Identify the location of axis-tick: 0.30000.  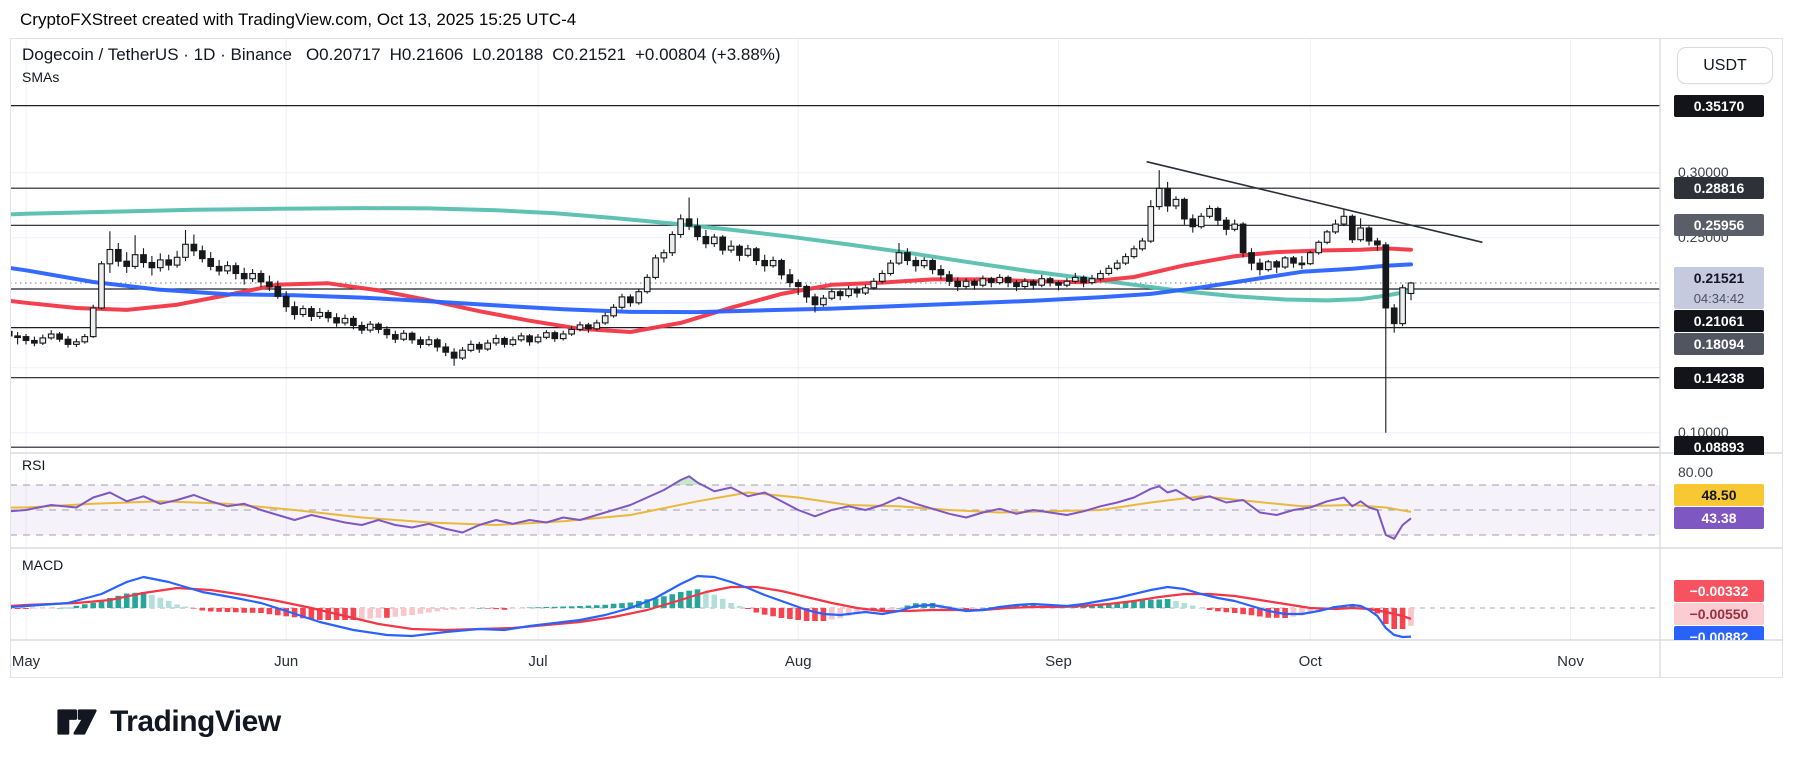
(1703, 171).